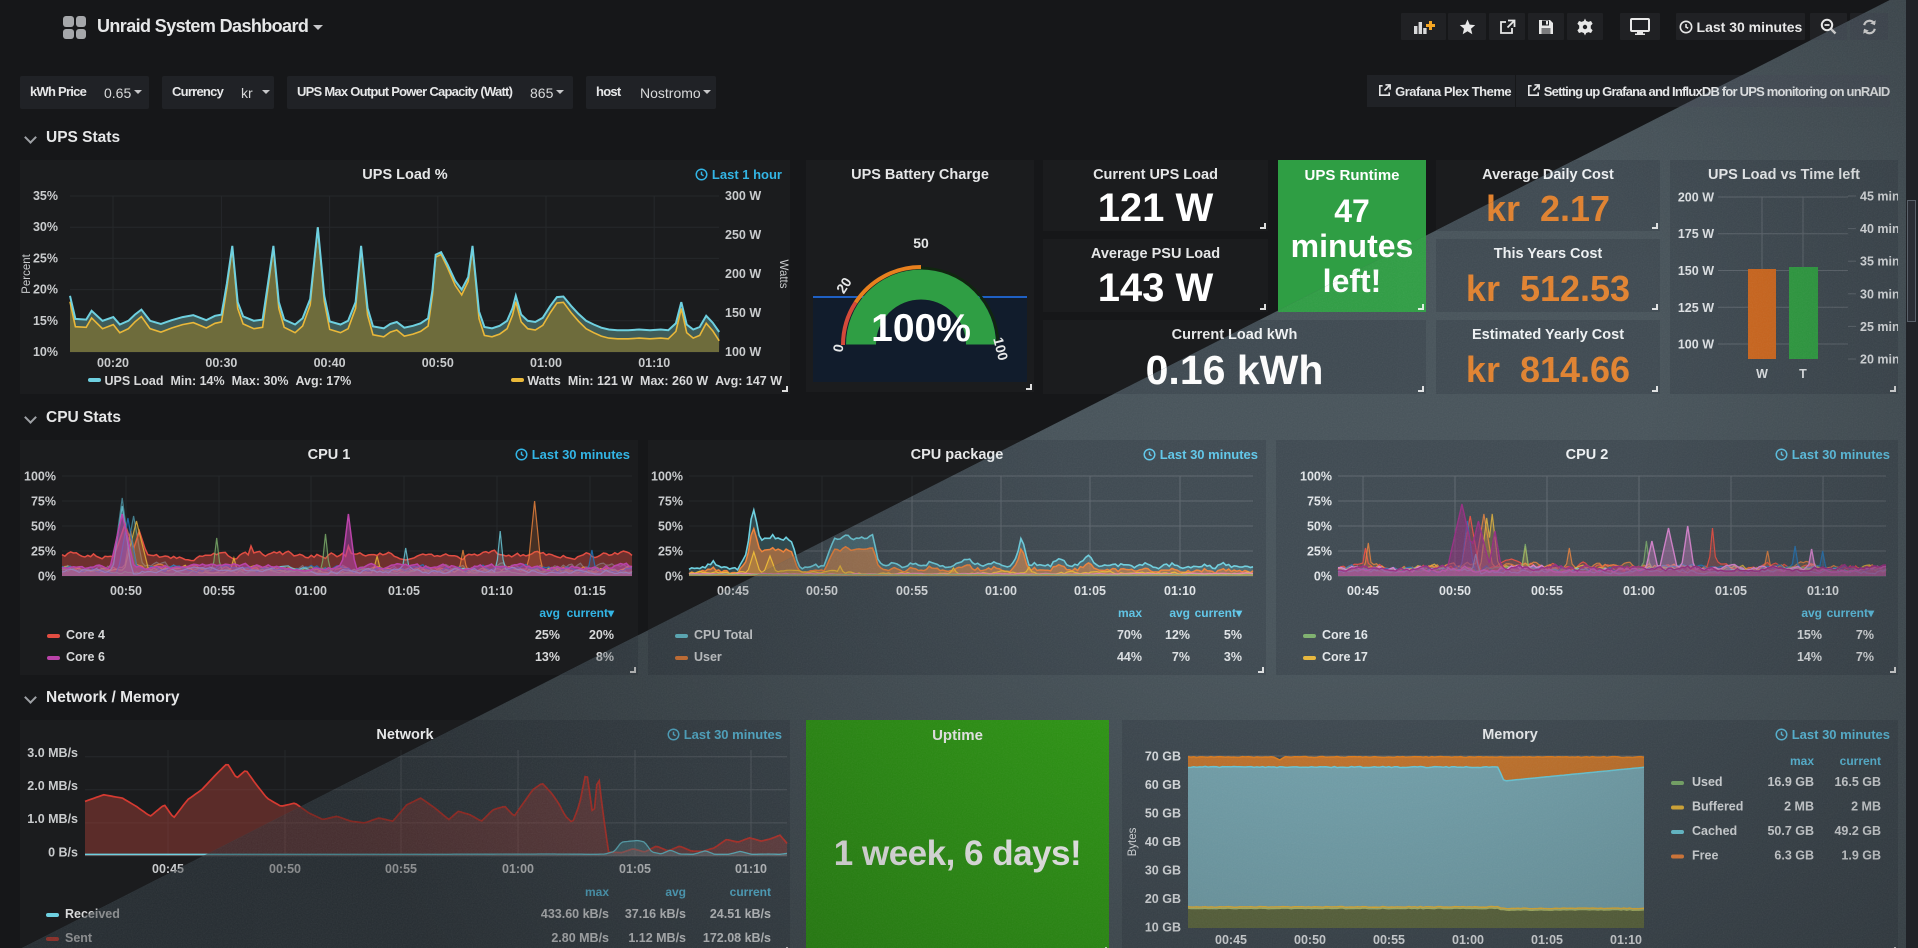 The image size is (1918, 948). Describe the element at coordinates (743, 352) in the screenshot. I see `svg-text: 100 W` at that location.